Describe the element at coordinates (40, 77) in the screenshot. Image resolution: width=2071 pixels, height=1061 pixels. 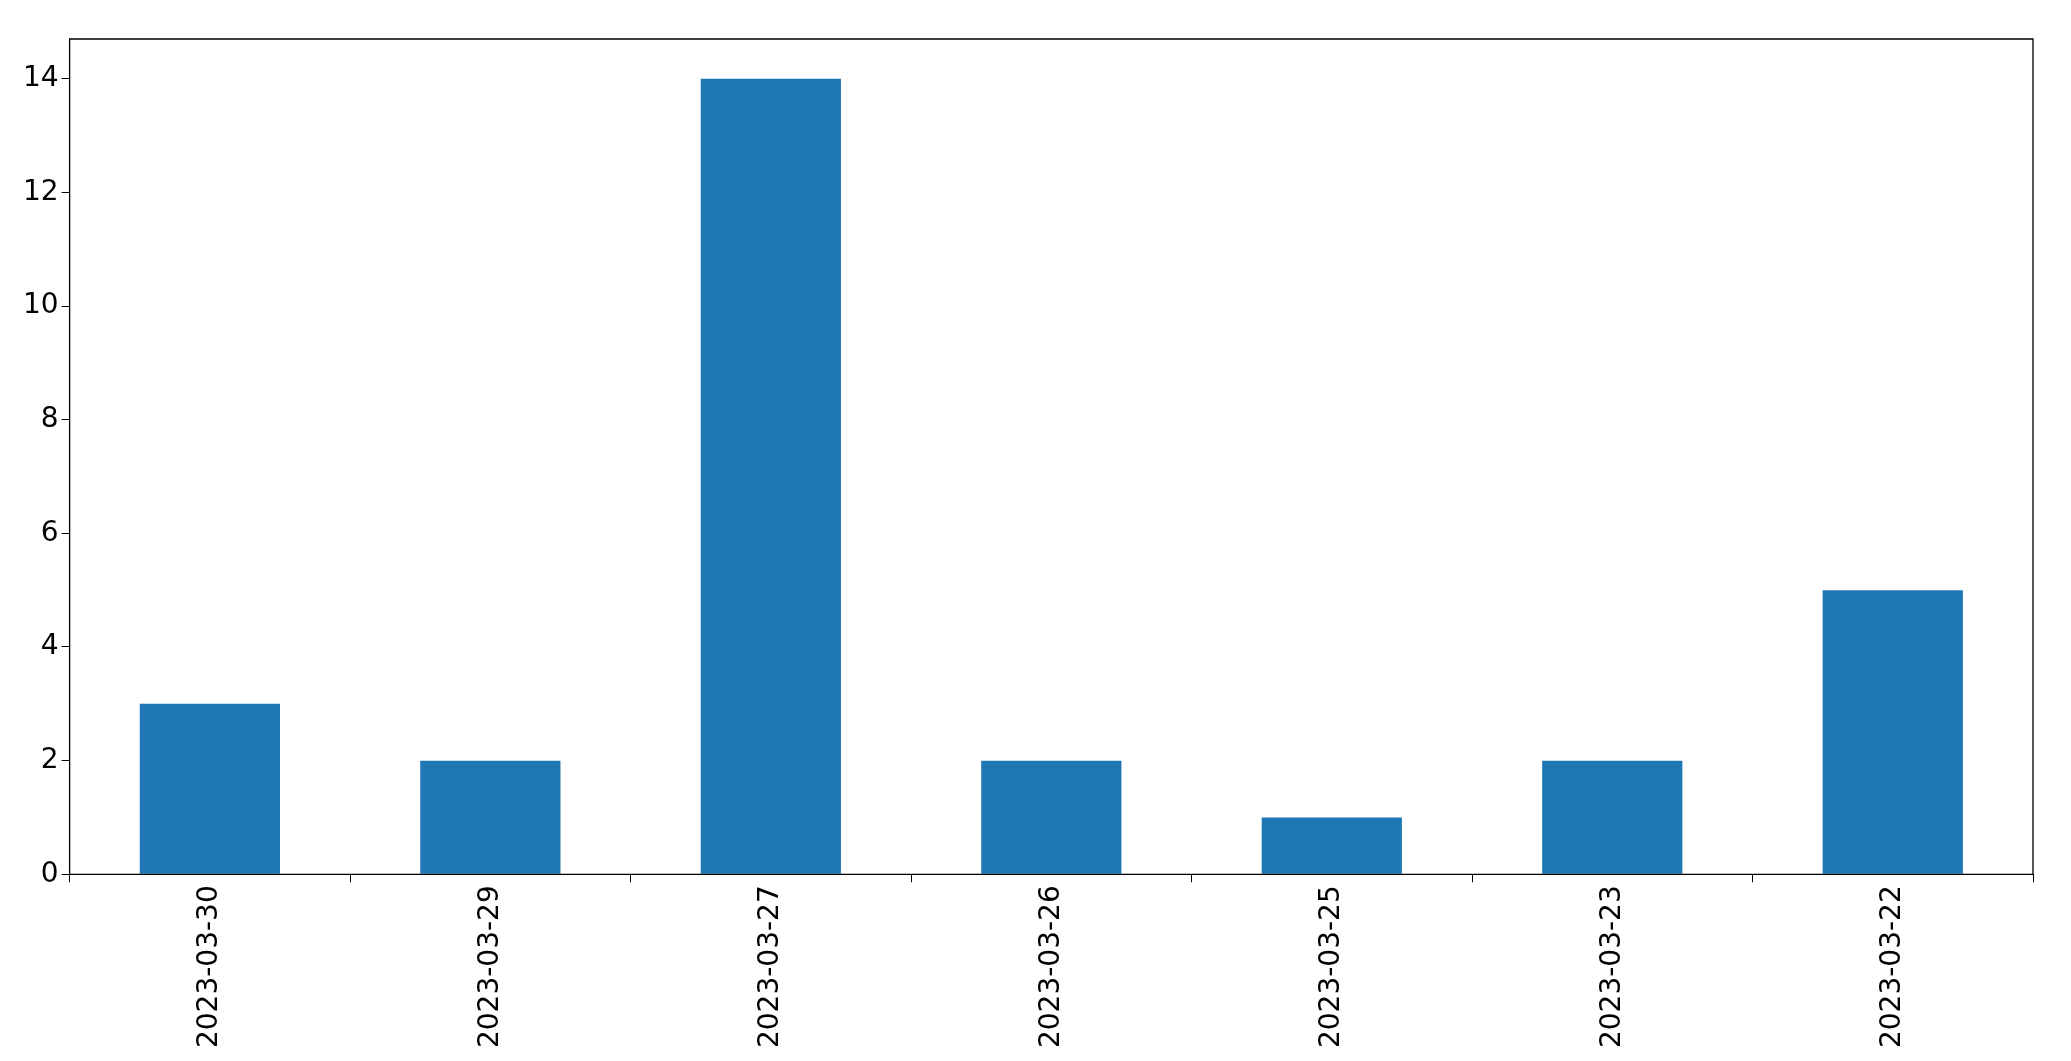
I see `y-tick-label: 14` at that location.